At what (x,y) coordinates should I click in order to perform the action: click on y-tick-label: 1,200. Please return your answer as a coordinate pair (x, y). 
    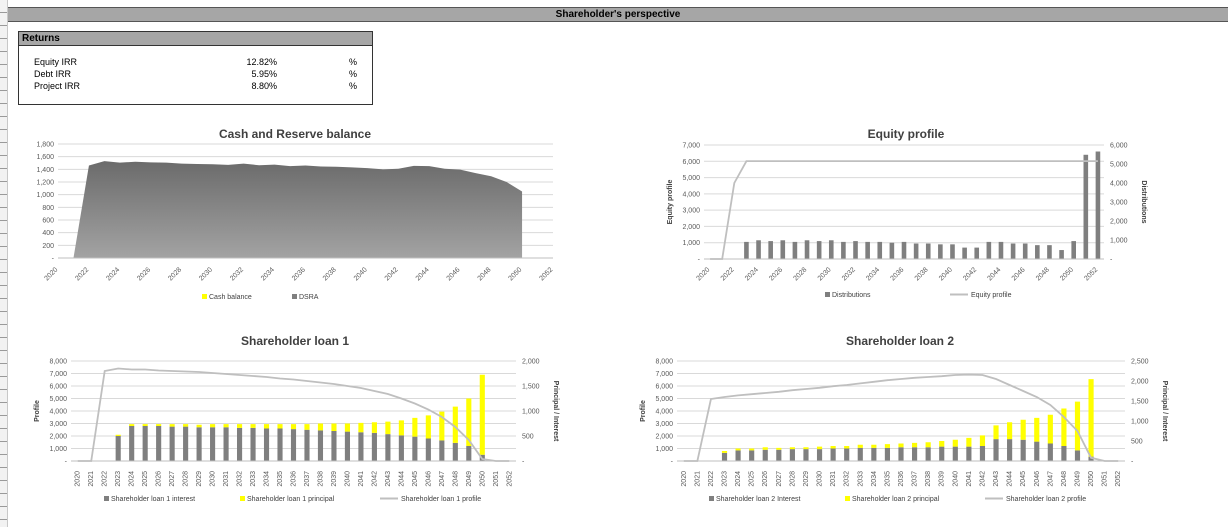
    Looking at the image, I should click on (45, 183).